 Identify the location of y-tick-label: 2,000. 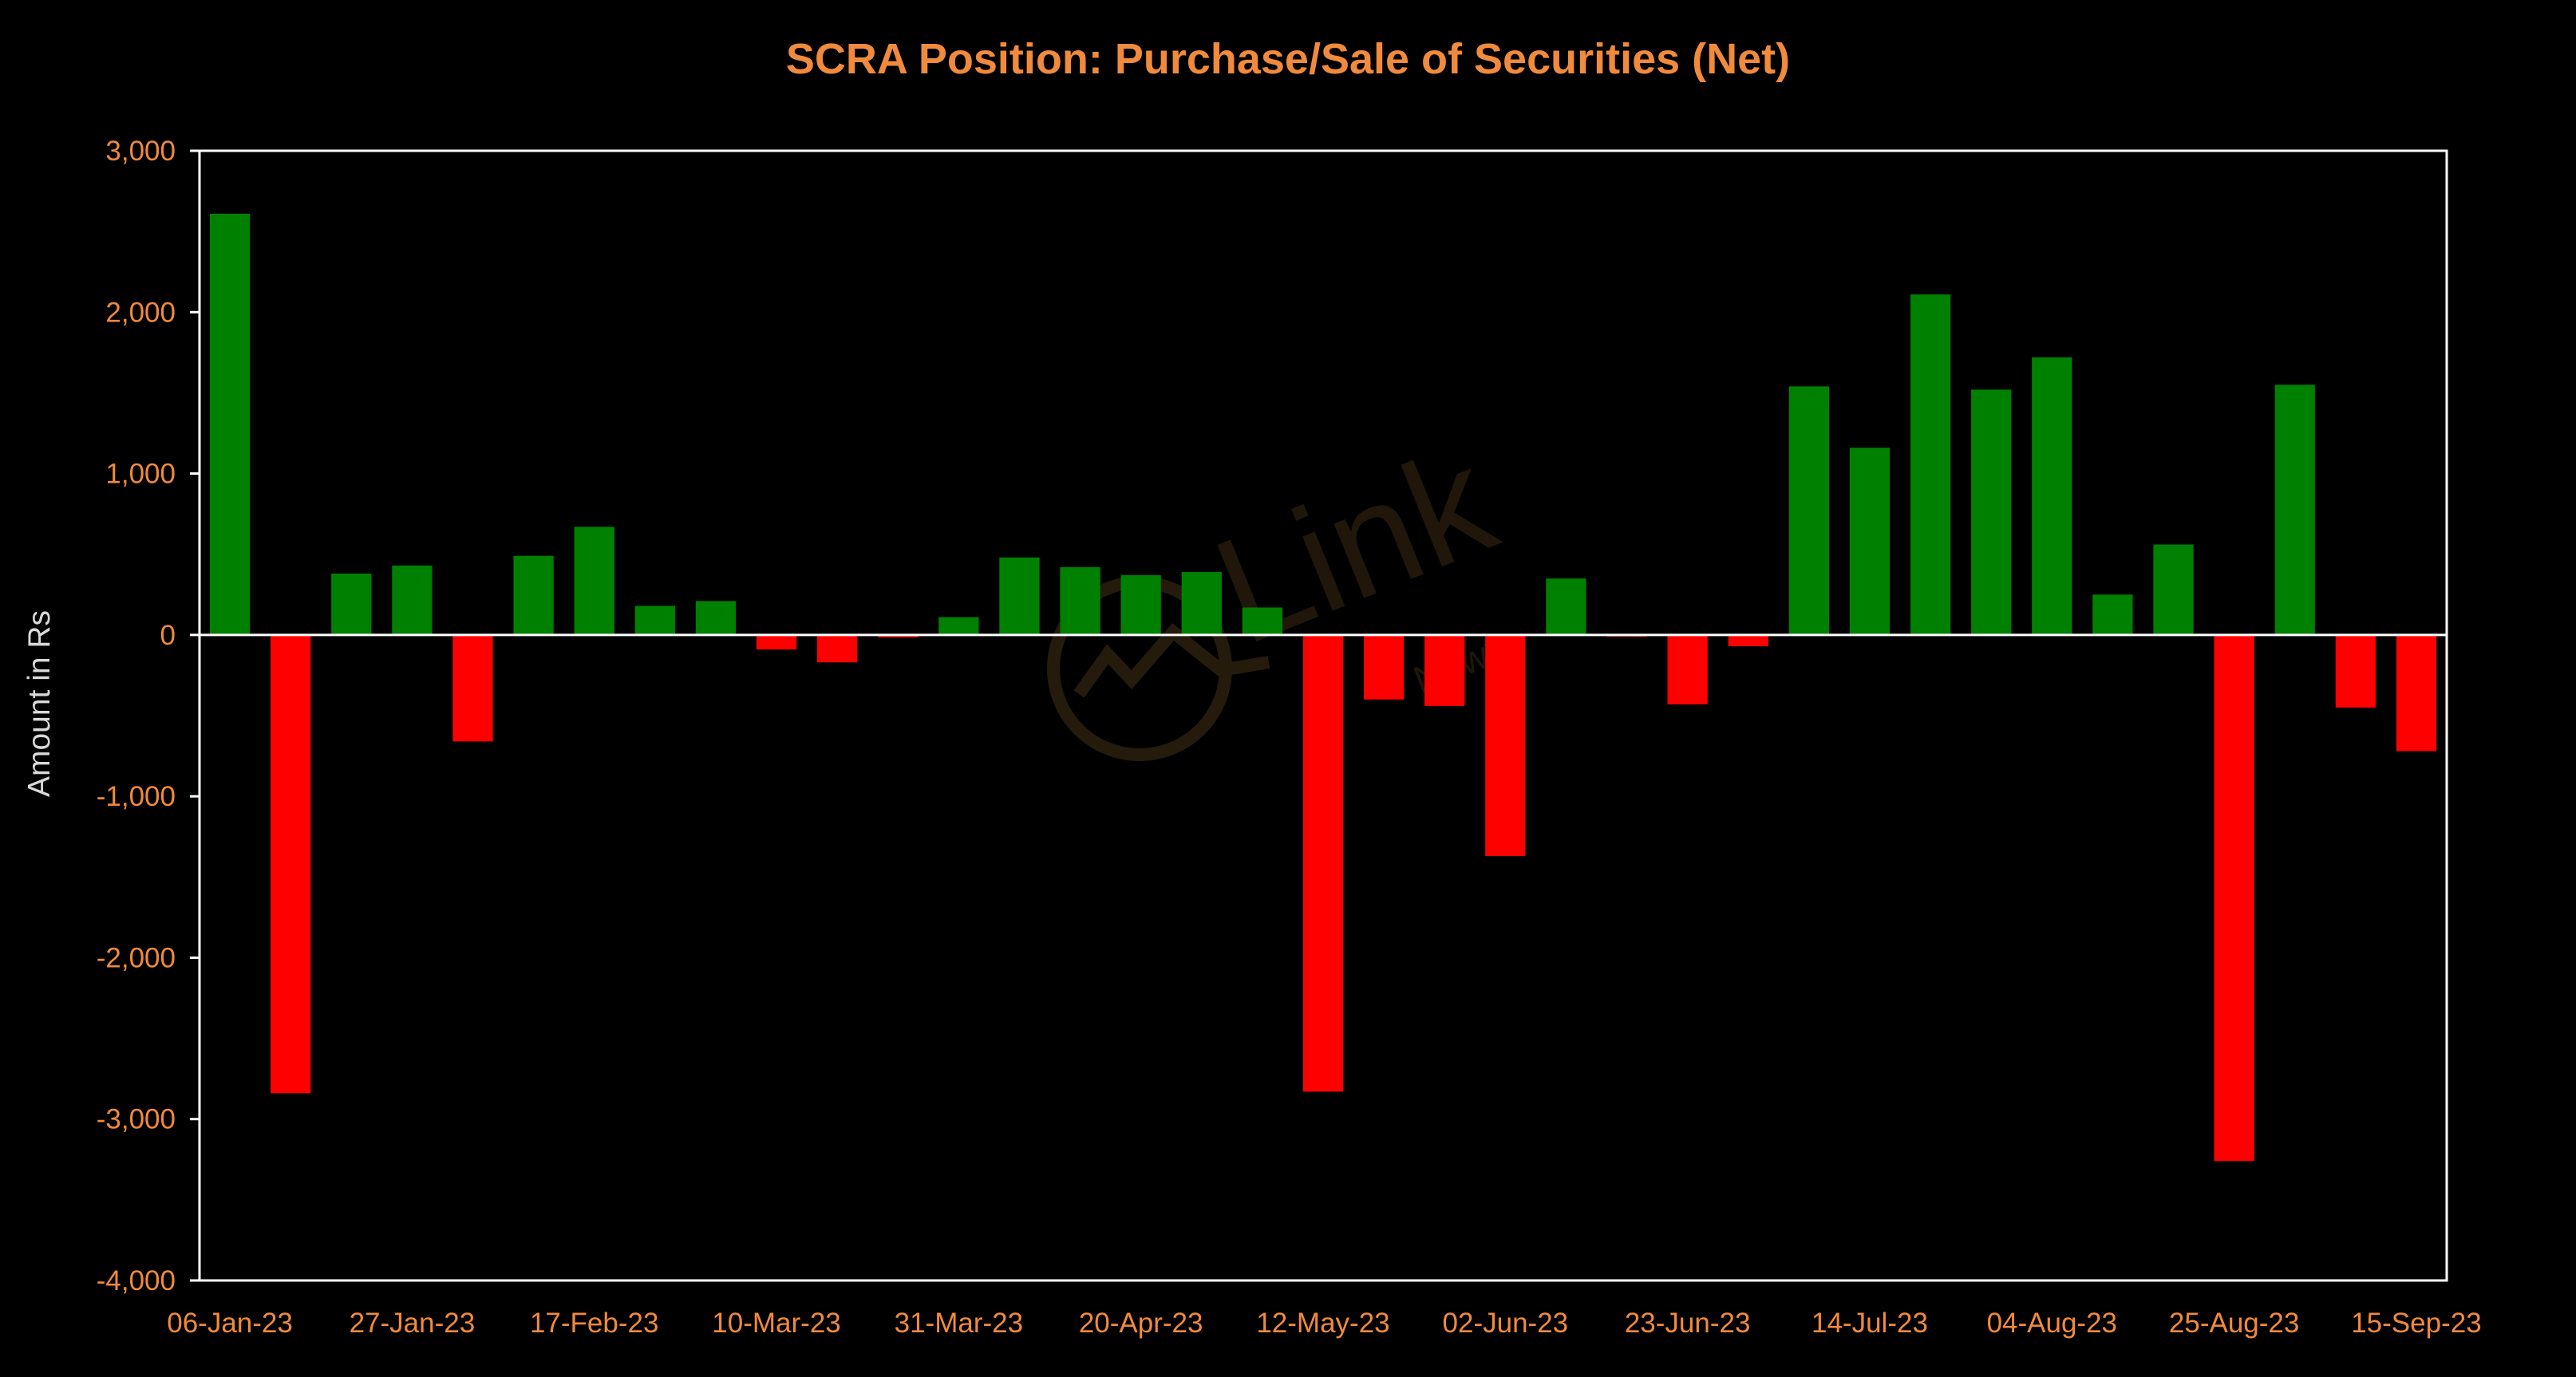
(140, 312).